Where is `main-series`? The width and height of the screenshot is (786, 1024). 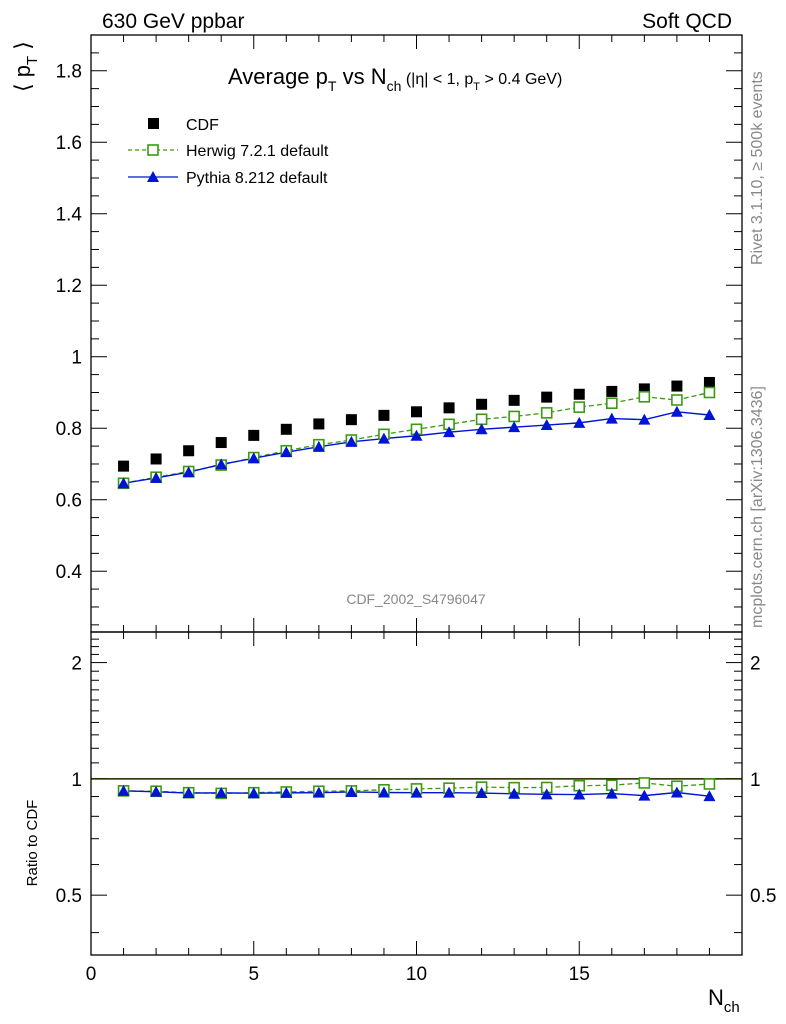
main-series is located at coordinates (416, 433).